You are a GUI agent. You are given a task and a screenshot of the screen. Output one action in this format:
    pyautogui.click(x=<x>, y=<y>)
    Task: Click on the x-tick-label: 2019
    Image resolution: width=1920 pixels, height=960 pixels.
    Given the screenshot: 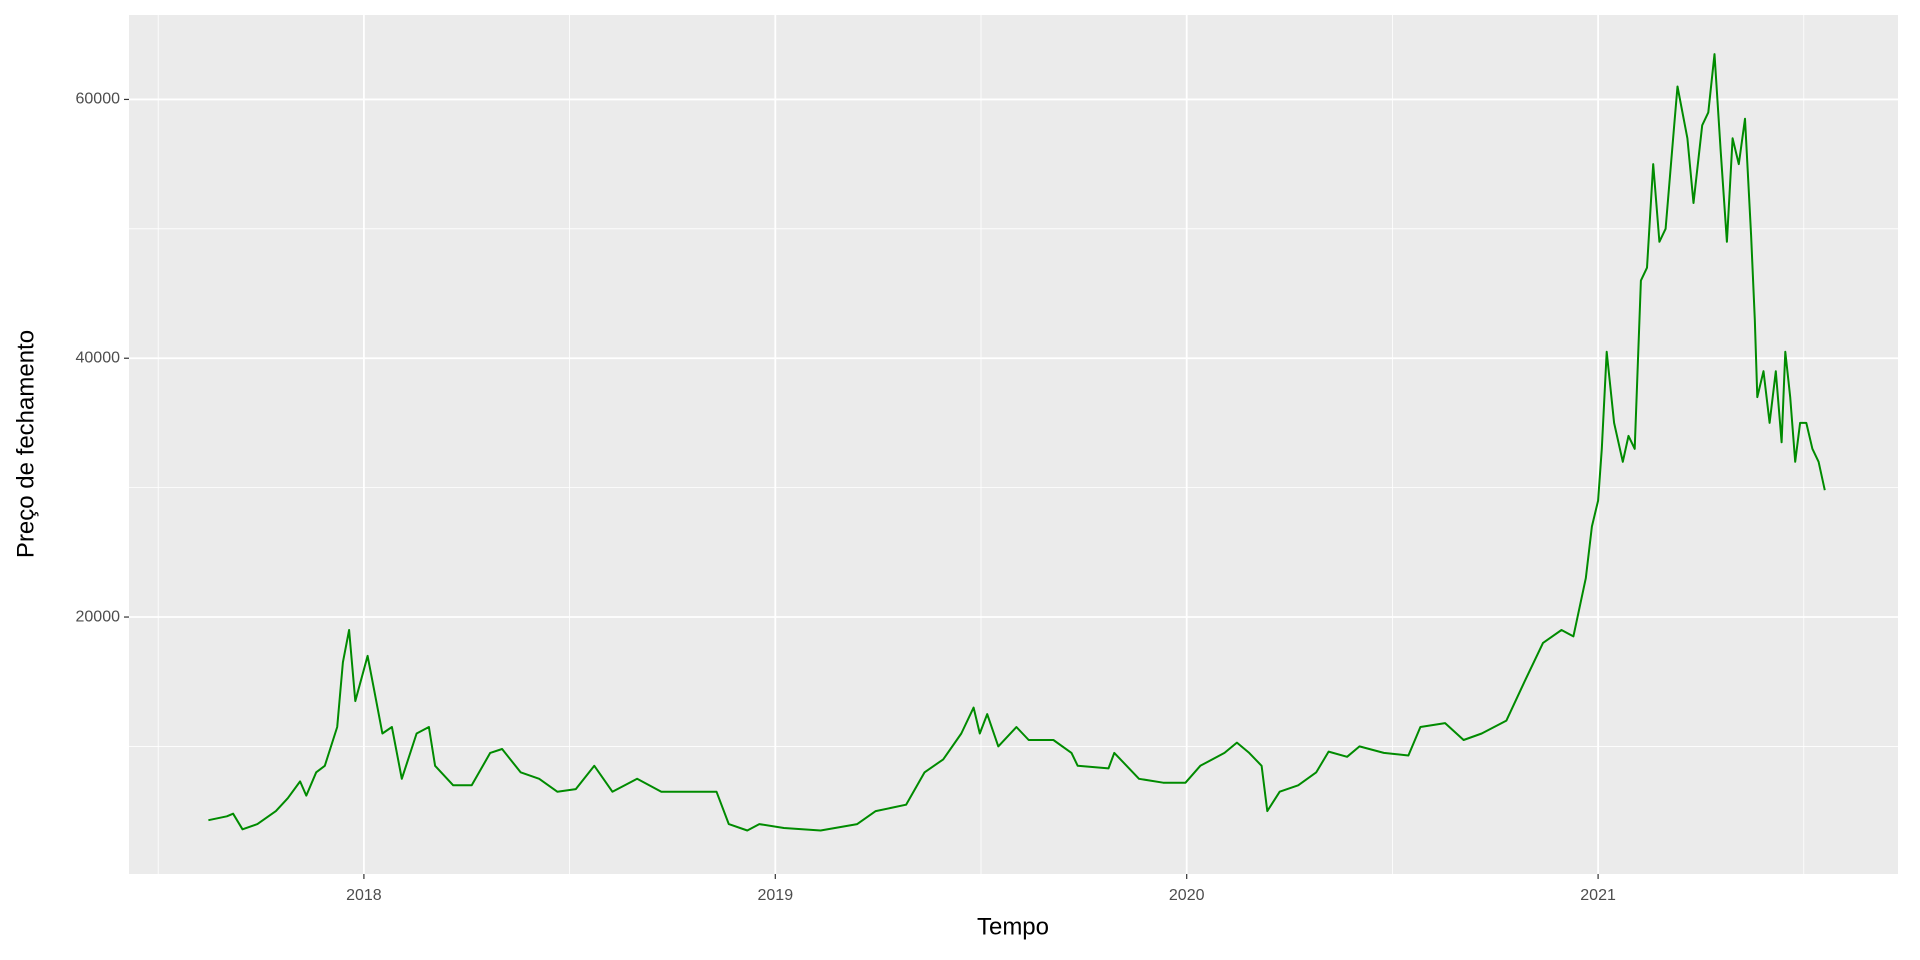 What is the action you would take?
    pyautogui.click(x=776, y=895)
    